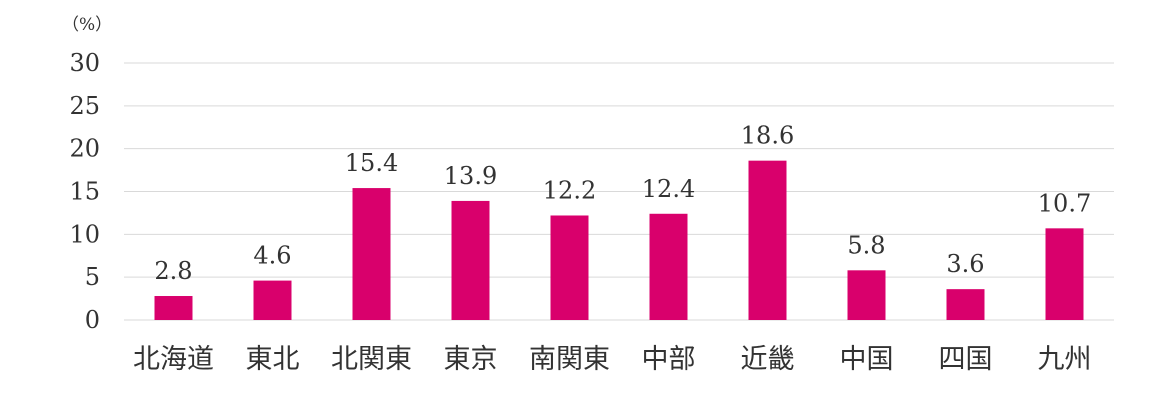 Image resolution: width=1152 pixels, height=410 pixels. What do you see at coordinates (569, 190) in the screenshot?
I see `data-label: 12.2` at bounding box center [569, 190].